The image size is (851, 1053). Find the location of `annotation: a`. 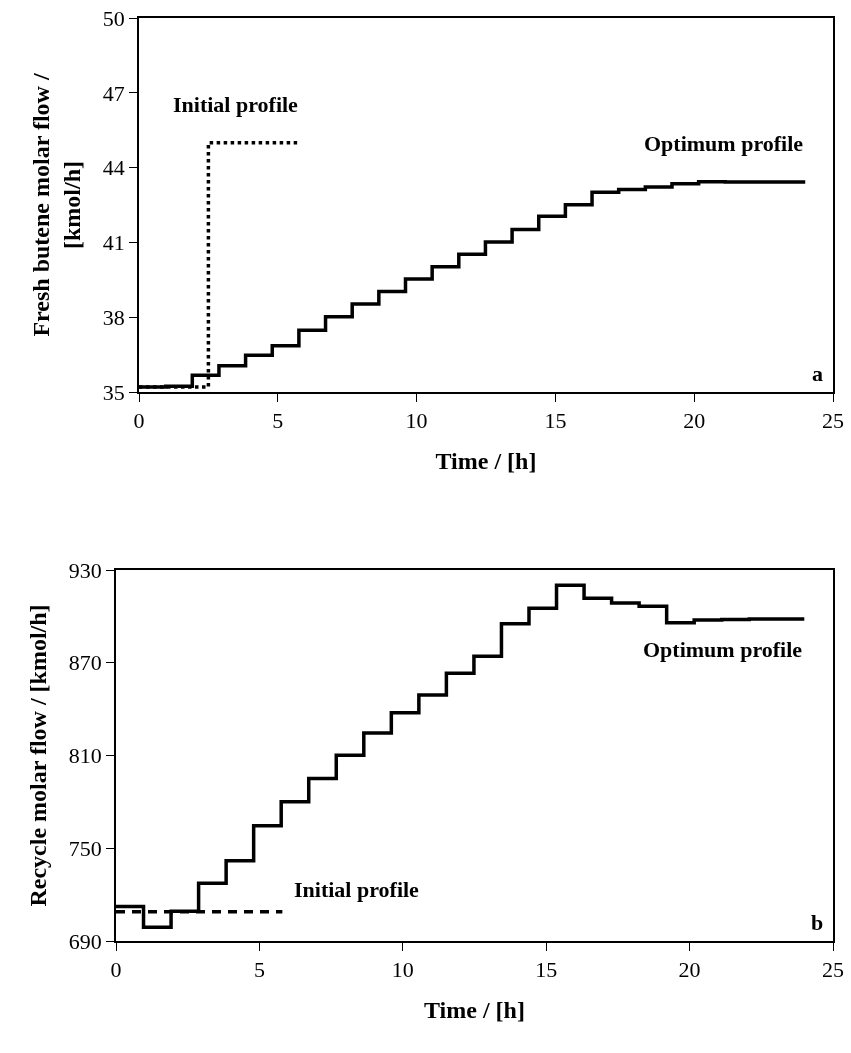

annotation: a is located at coordinates (817, 373).